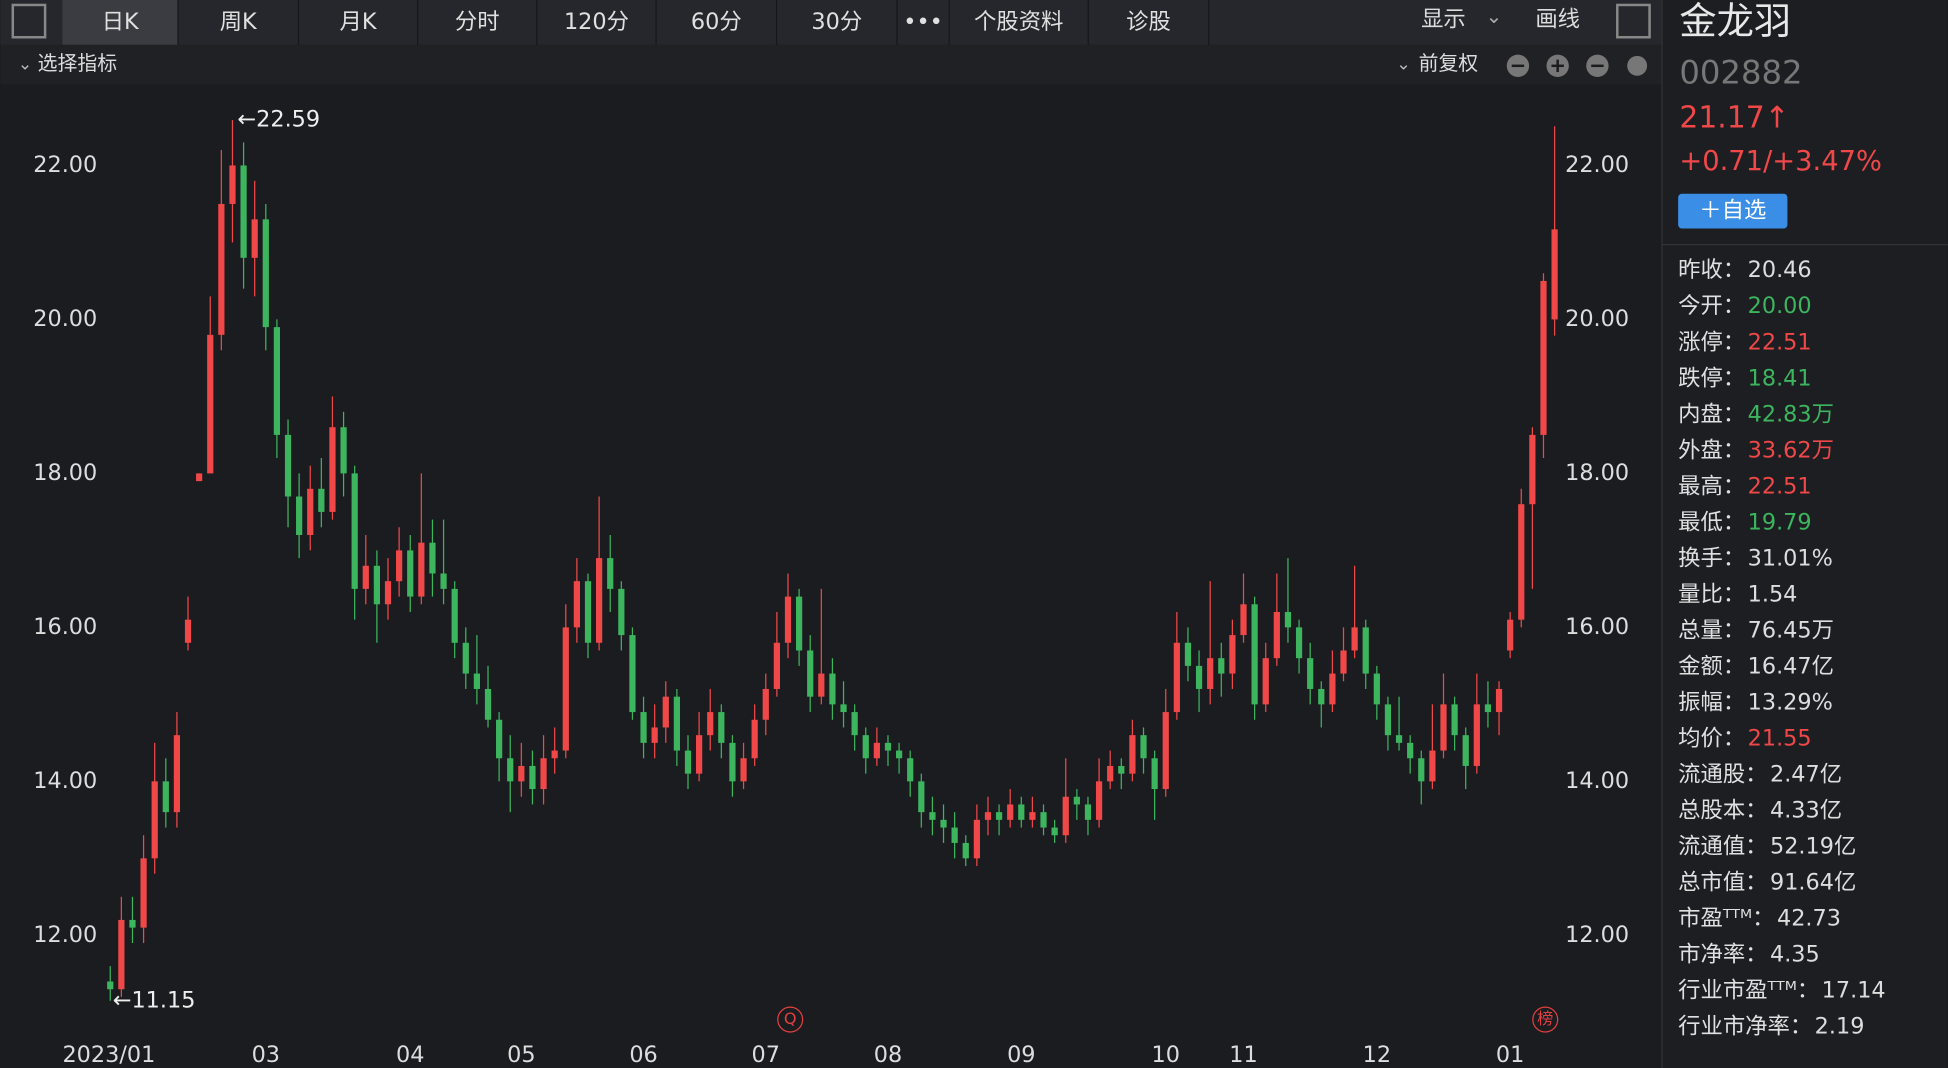 The height and width of the screenshot is (1068, 1948). Describe the element at coordinates (836, 22) in the screenshot. I see `tab: 30分` at that location.